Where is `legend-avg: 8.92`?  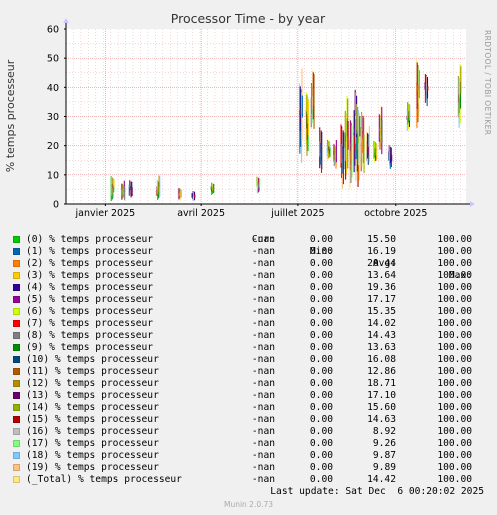 legend-avg: 8.92 is located at coordinates (384, 431).